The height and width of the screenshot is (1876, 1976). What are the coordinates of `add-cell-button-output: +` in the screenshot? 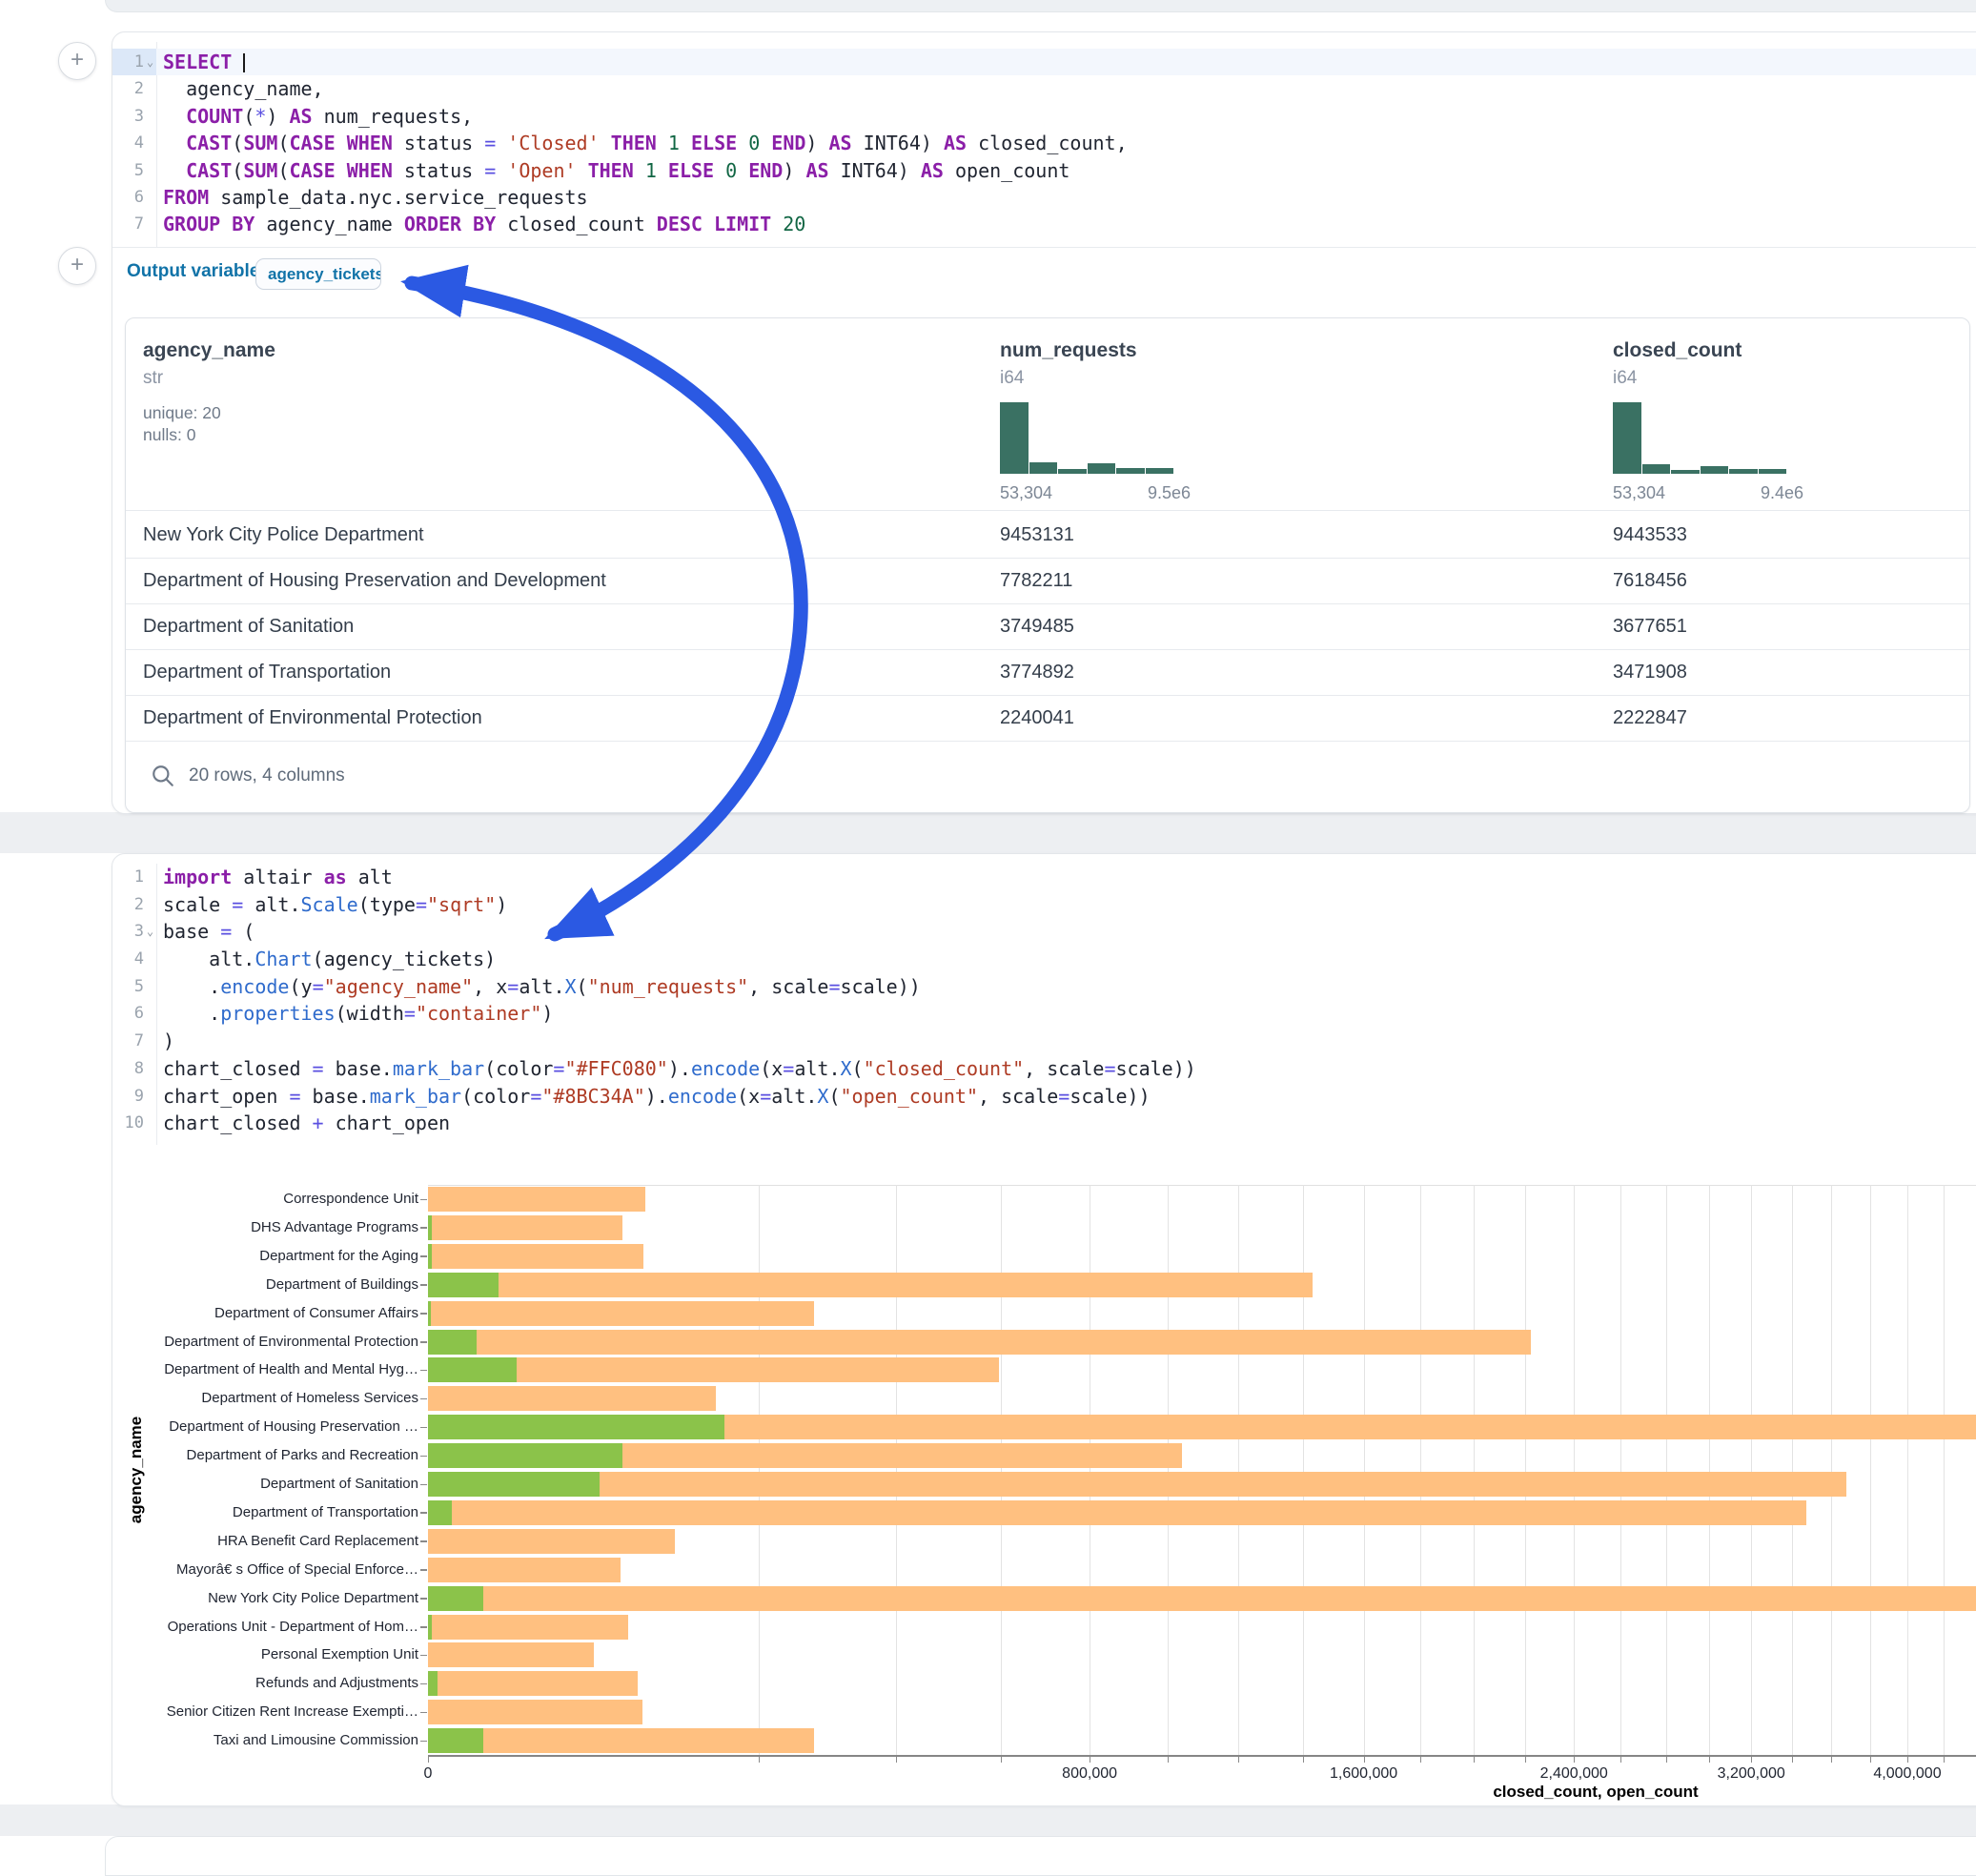 It's located at (77, 266).